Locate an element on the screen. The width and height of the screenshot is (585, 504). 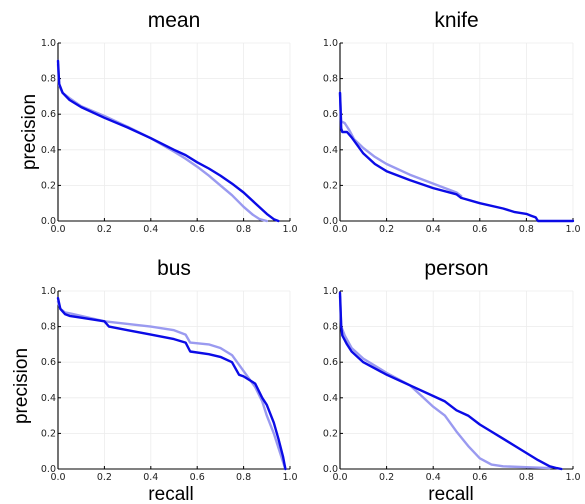
chart-title: mean is located at coordinates (174, 20).